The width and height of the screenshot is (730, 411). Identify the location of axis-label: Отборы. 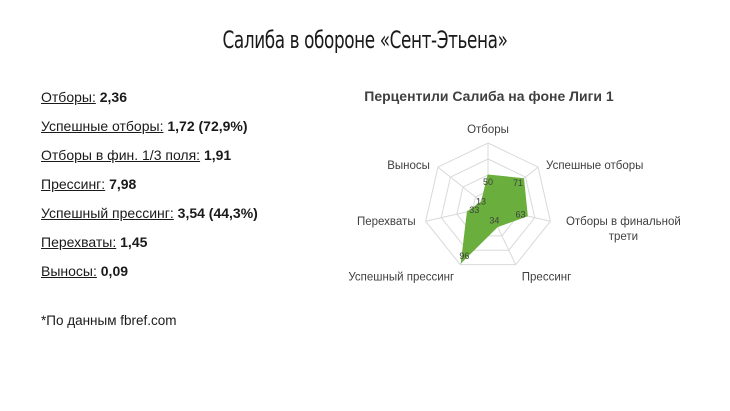
(488, 130).